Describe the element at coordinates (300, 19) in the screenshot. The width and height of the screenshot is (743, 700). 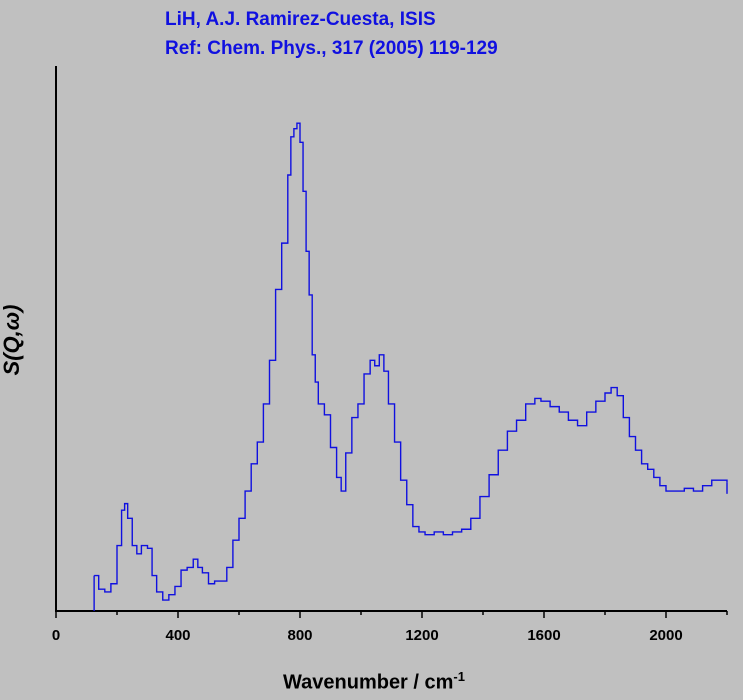
I see `chart-title-line-1: LiH, A.J. Ramirez-Cuesta, ISIS` at that location.